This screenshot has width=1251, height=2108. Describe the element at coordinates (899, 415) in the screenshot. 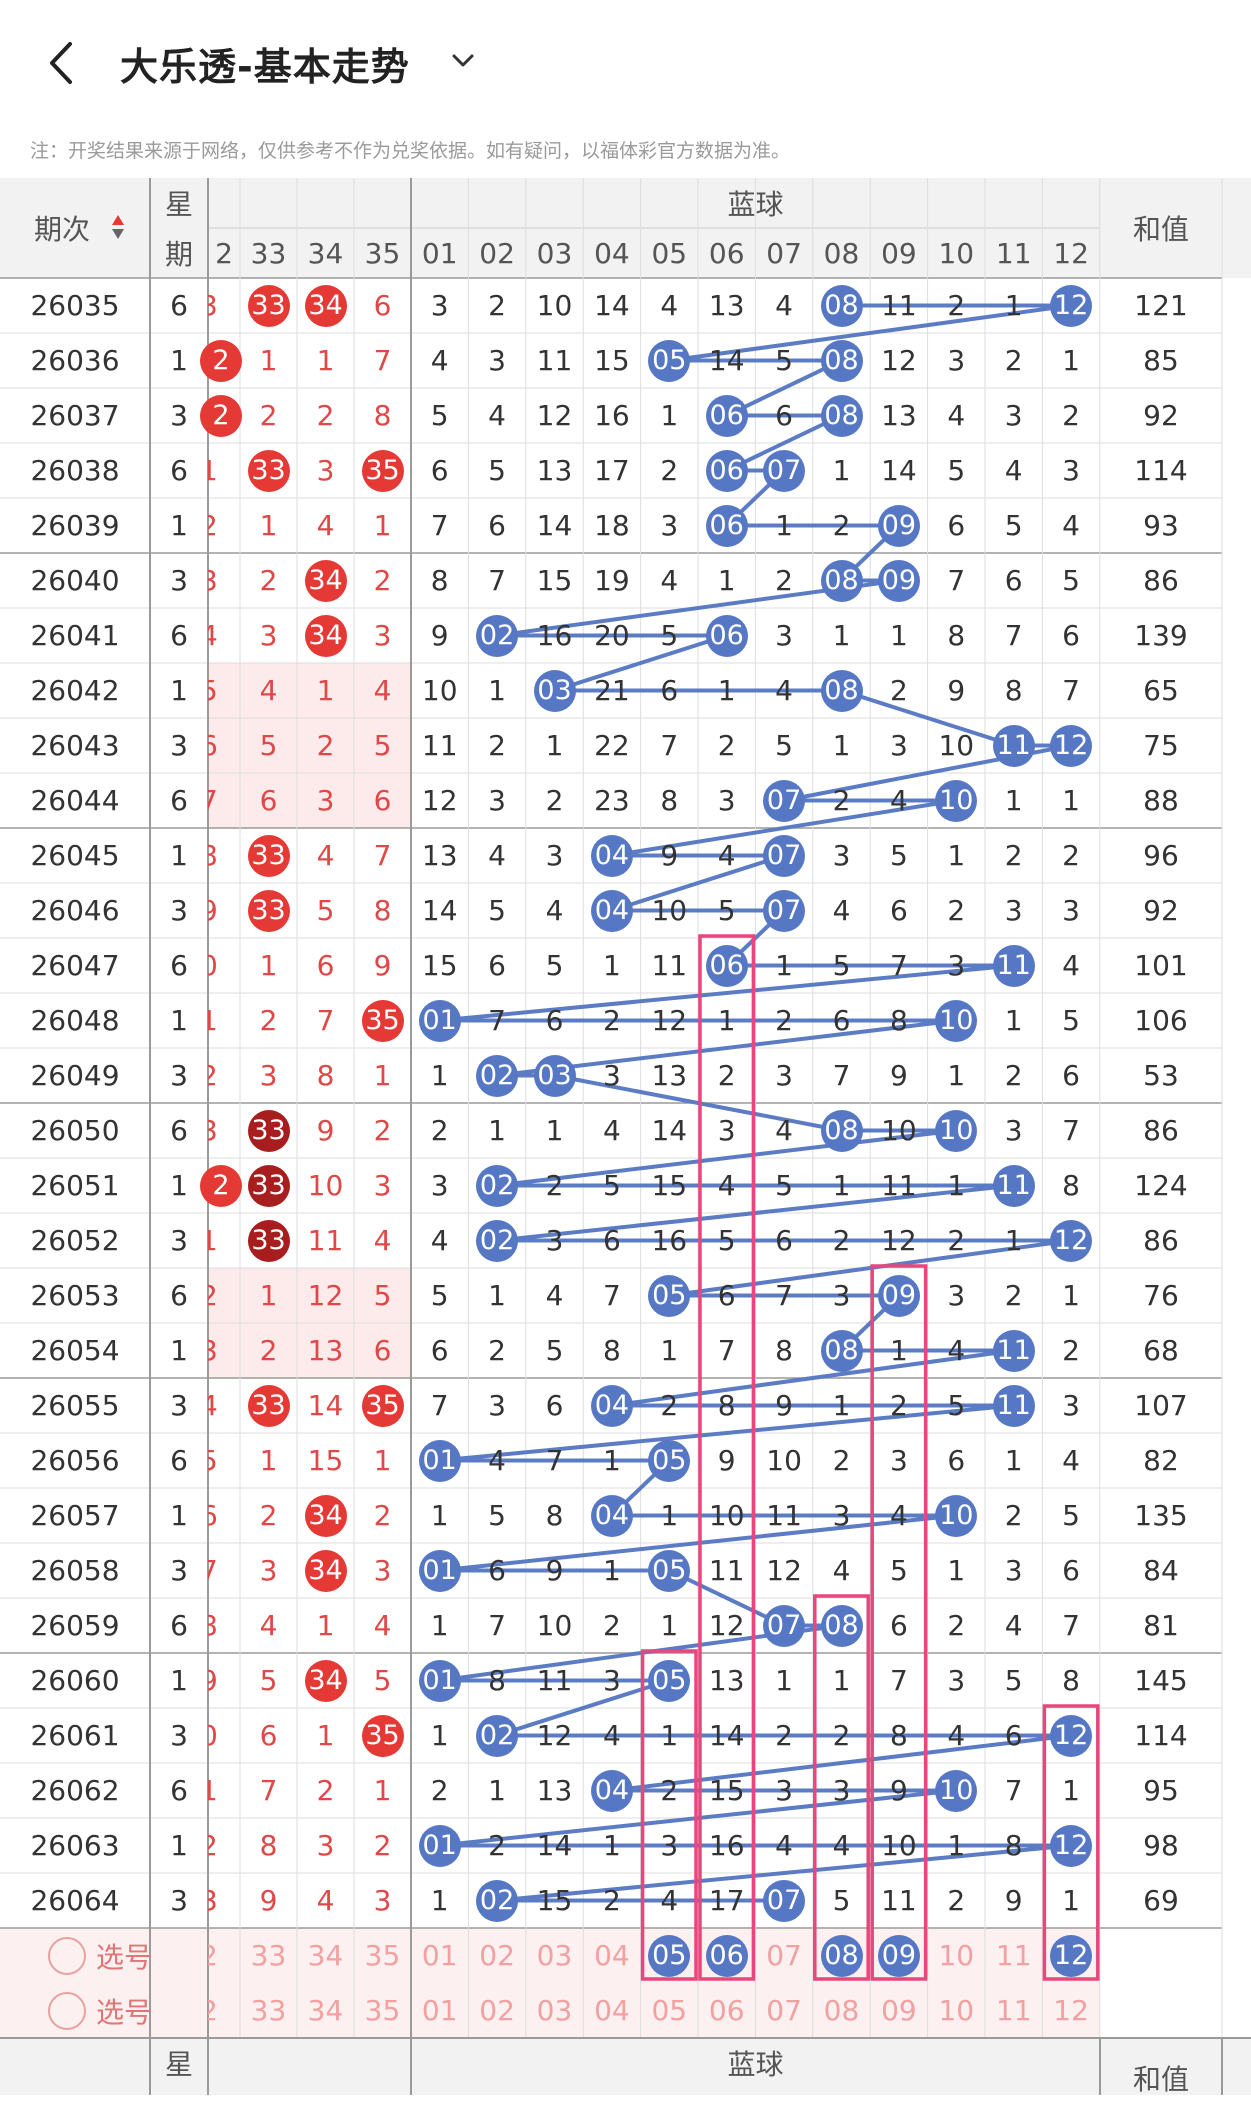

I see `blue-miss-cell: 13` at that location.